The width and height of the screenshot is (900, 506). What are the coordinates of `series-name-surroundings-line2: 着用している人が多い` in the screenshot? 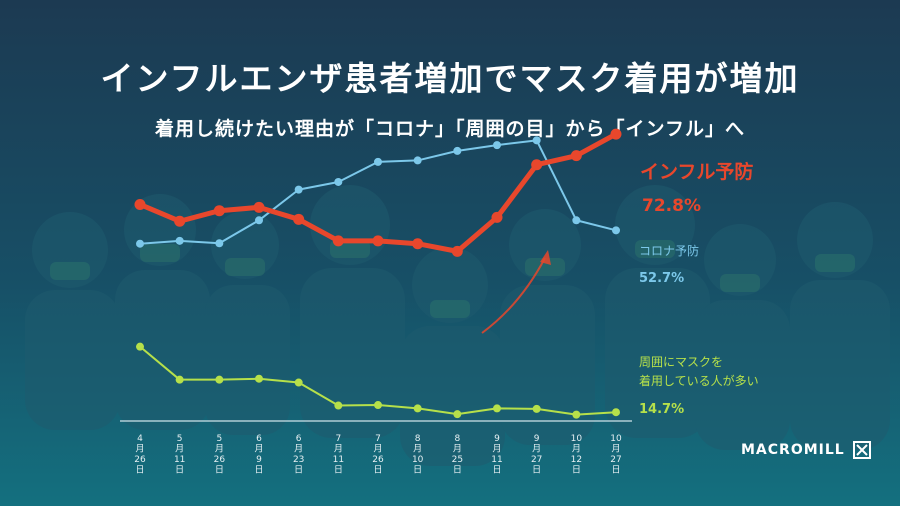 It's located at (699, 380).